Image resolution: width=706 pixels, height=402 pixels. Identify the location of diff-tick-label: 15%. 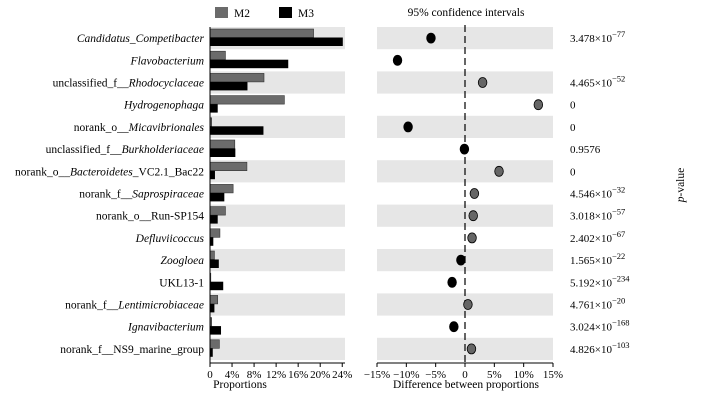
(553, 375).